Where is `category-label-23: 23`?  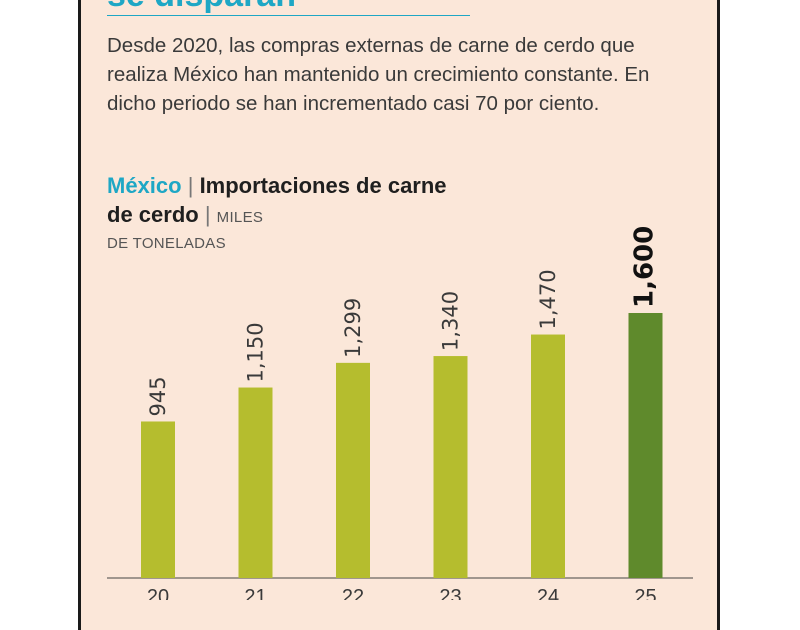 category-label-23: 23 is located at coordinates (450, 593).